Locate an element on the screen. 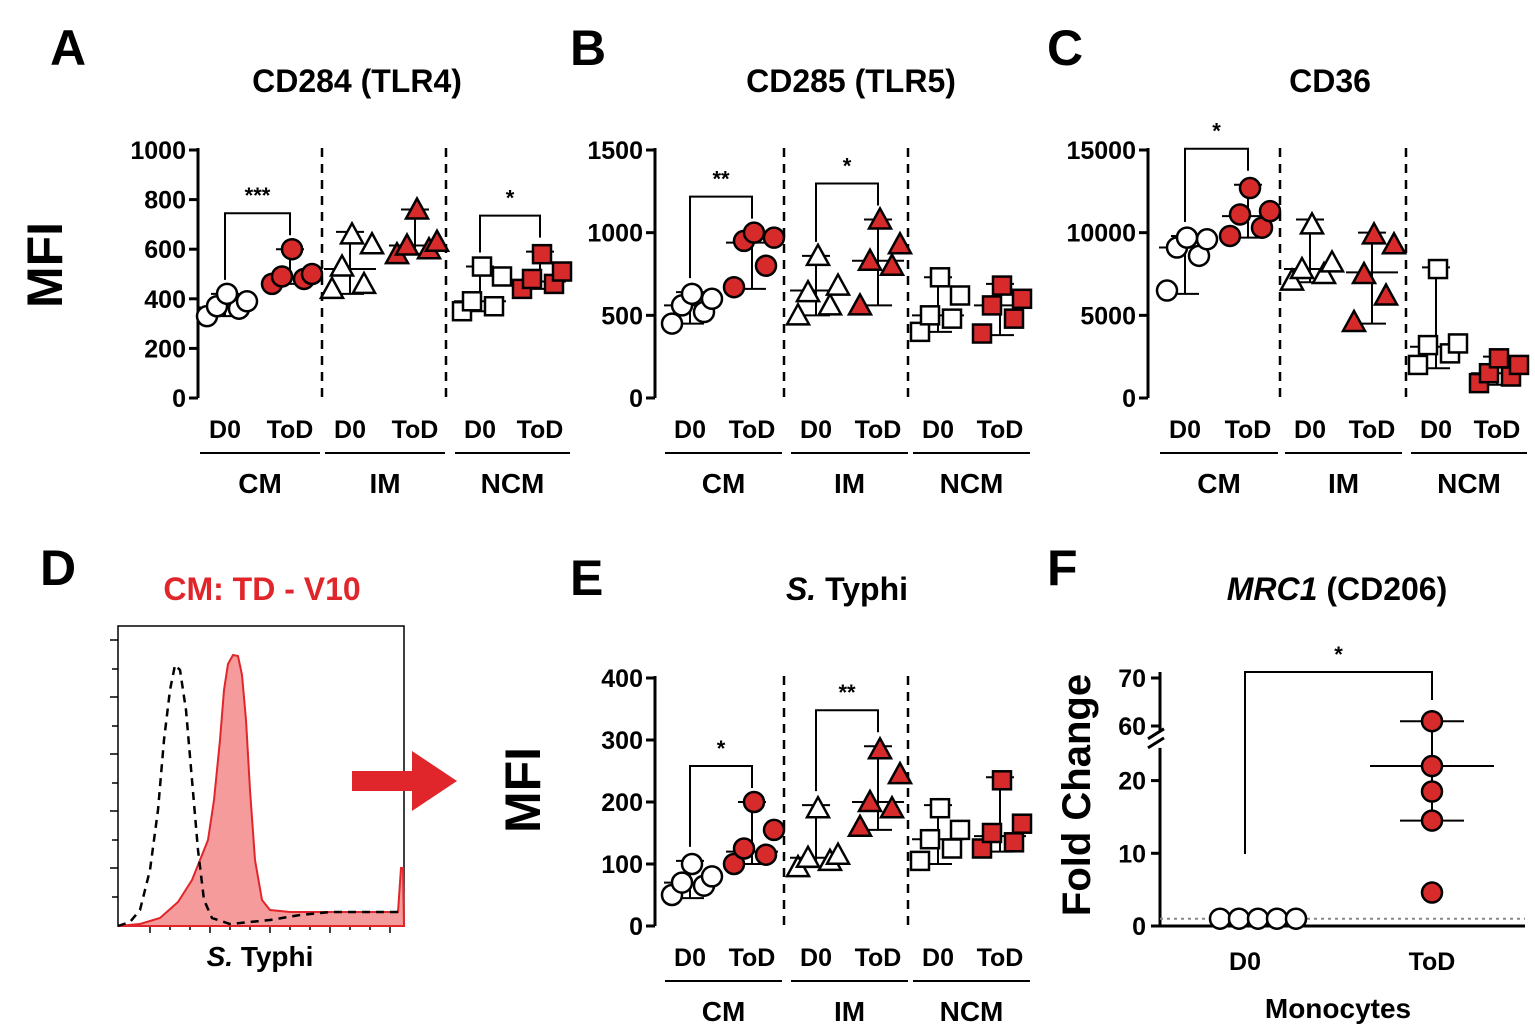 Image resolution: width=1535 pixels, height=1034 pixels. y-tick-label: 20 is located at coordinates (1132, 782).